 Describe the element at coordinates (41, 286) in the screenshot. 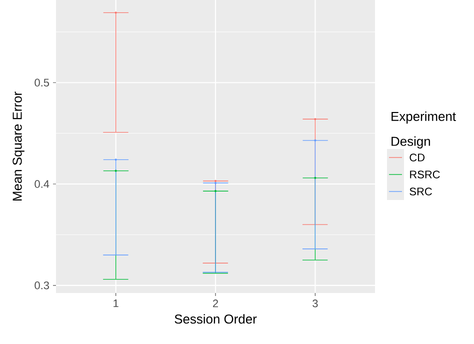

I see `y-tick-label: 0.3` at that location.